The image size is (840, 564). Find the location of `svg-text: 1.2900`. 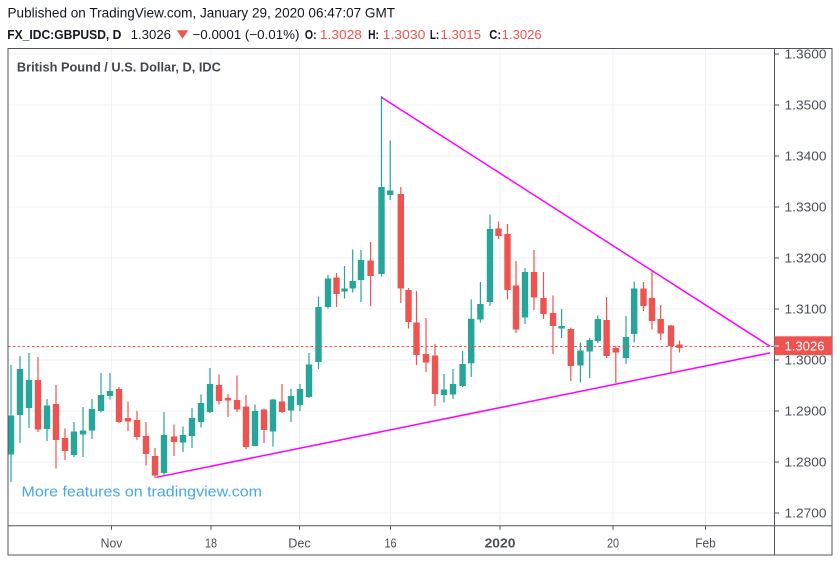

svg-text: 1.2900 is located at coordinates (806, 411).